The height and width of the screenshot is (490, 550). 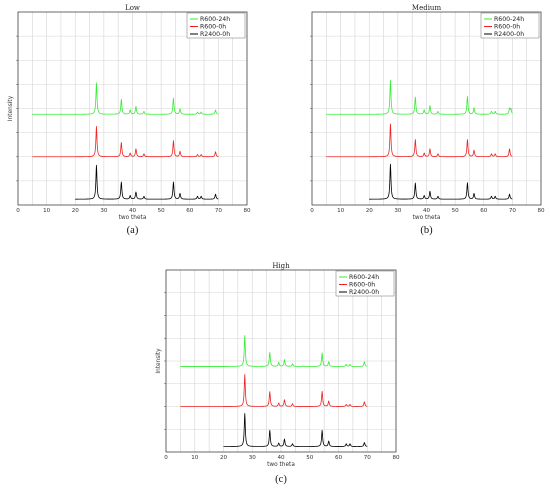 What do you see at coordinates (426, 230) in the screenshot?
I see `panel-caption: (b)` at bounding box center [426, 230].